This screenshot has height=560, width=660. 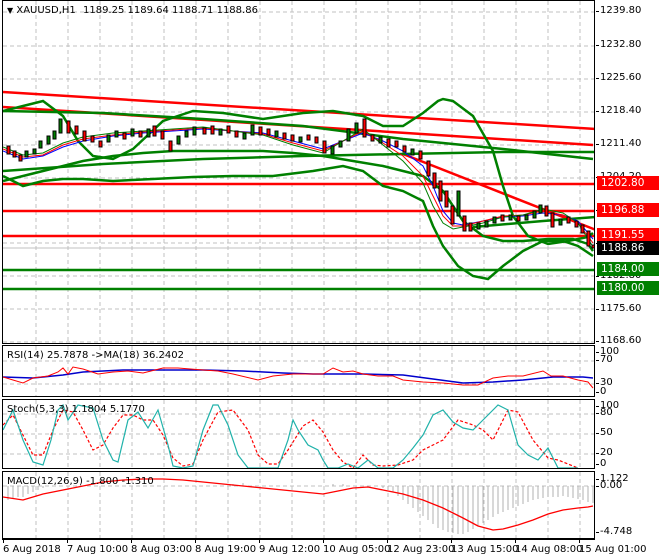 I want to click on level-badge-resistance: 1191.55, so click(x=628, y=235).